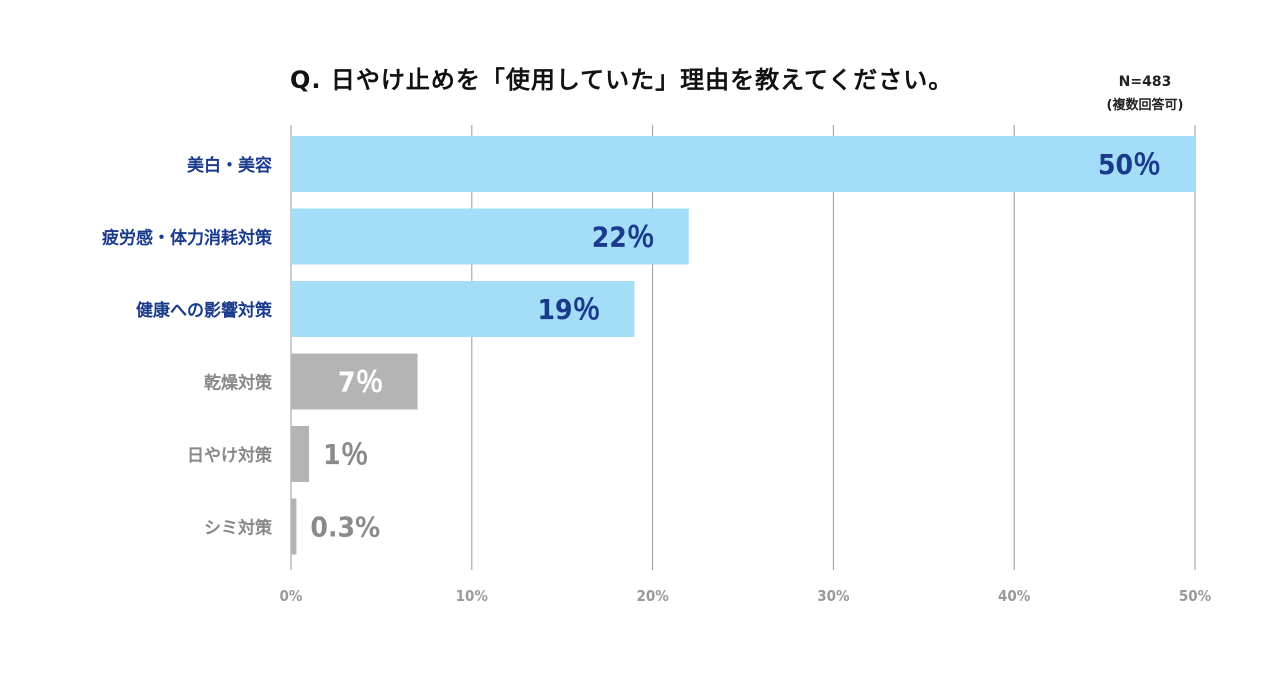 The image size is (1280, 679). Describe the element at coordinates (361, 382) in the screenshot. I see `value-label: 7％` at that location.